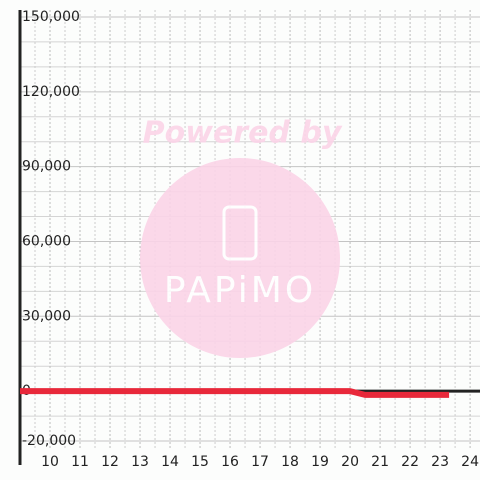 This screenshot has height=480, width=480. Describe the element at coordinates (170, 462) in the screenshot. I see `x-tick-label: 14` at that location.